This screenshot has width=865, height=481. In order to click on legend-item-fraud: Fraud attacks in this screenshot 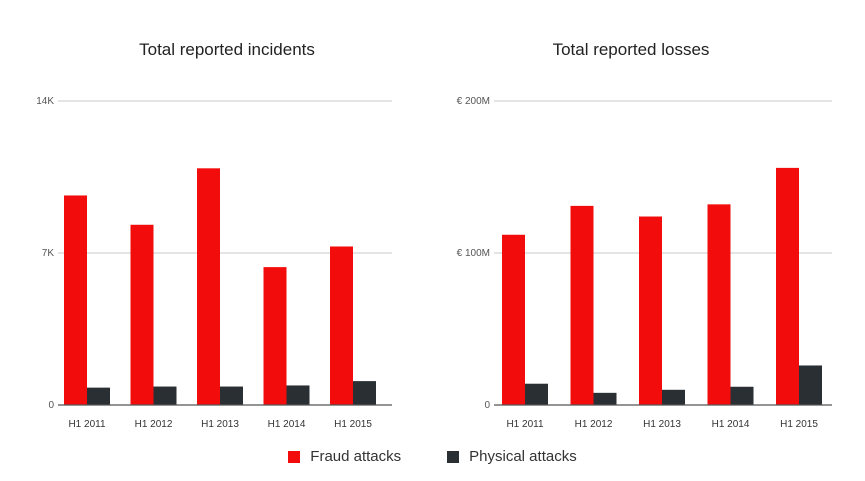, I will do `click(344, 456)`.